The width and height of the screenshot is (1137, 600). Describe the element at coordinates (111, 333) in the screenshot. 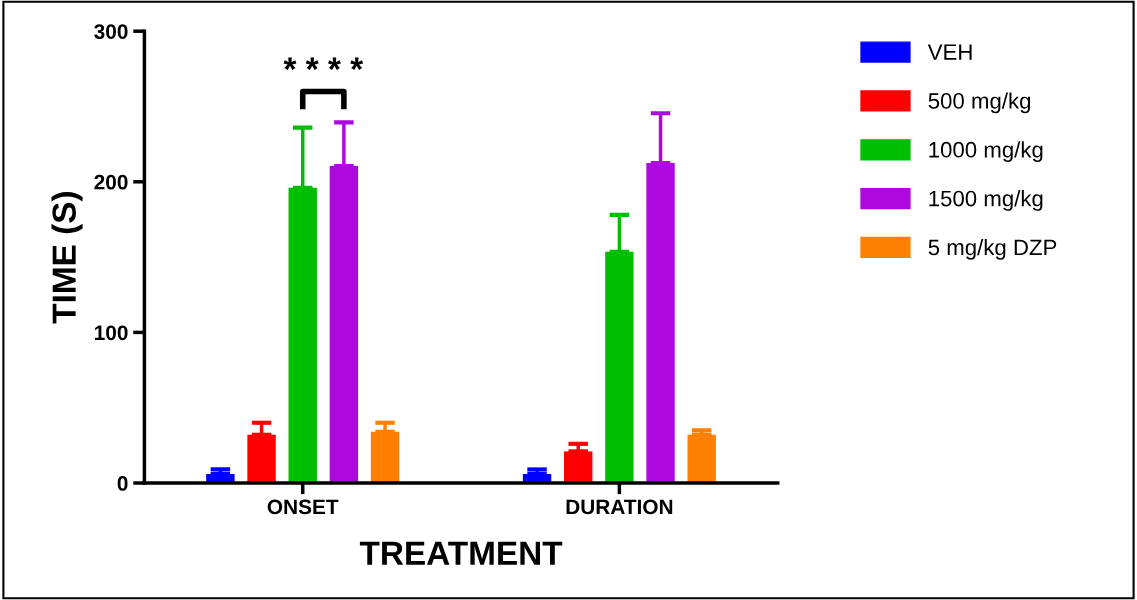

I see `y-tick-label: 100` at that location.